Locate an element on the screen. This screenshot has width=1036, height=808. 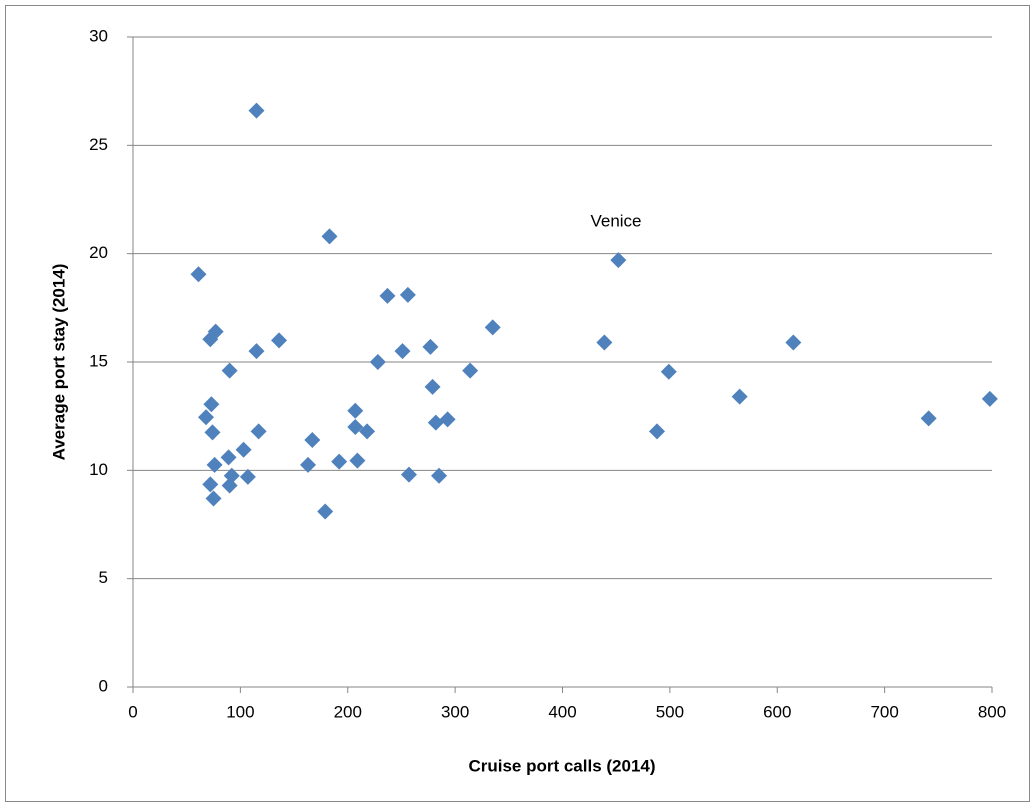
x-axis-title: Cruise port calls (2014) is located at coordinates (561, 765).